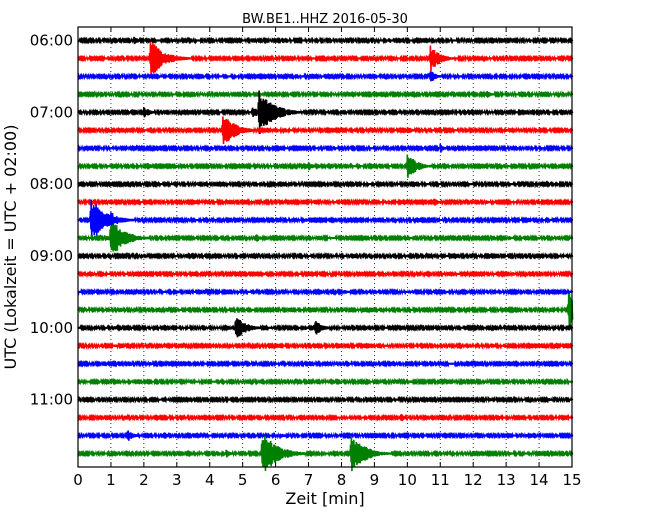  What do you see at coordinates (51, 219) in the screenshot?
I see `y-tick-labels: 06:00 07:00 08:00 09:00 10:00 11:00` at bounding box center [51, 219].